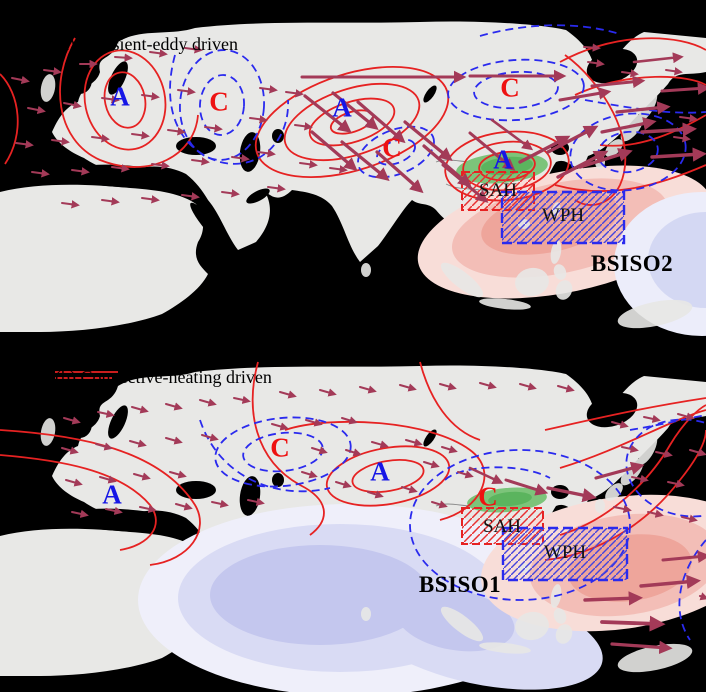 The width and height of the screenshot is (706, 692). Describe the element at coordinates (163, 377) in the screenshot. I see `panel-b-title: (b) Convective-heating driven` at that location.